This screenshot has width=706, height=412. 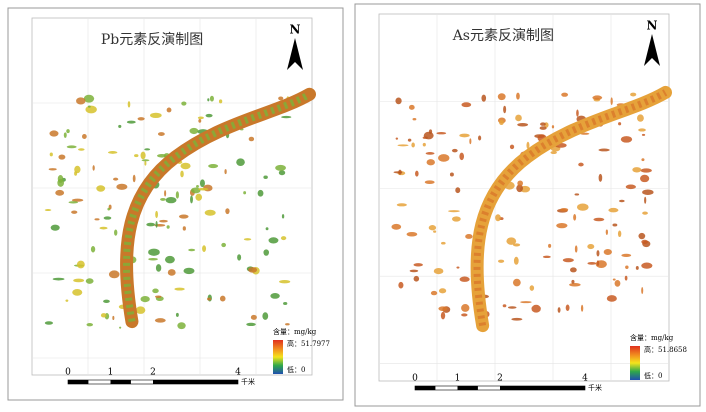 What do you see at coordinates (458, 379) in the screenshot?
I see `scale-label: 1` at bounding box center [458, 379].